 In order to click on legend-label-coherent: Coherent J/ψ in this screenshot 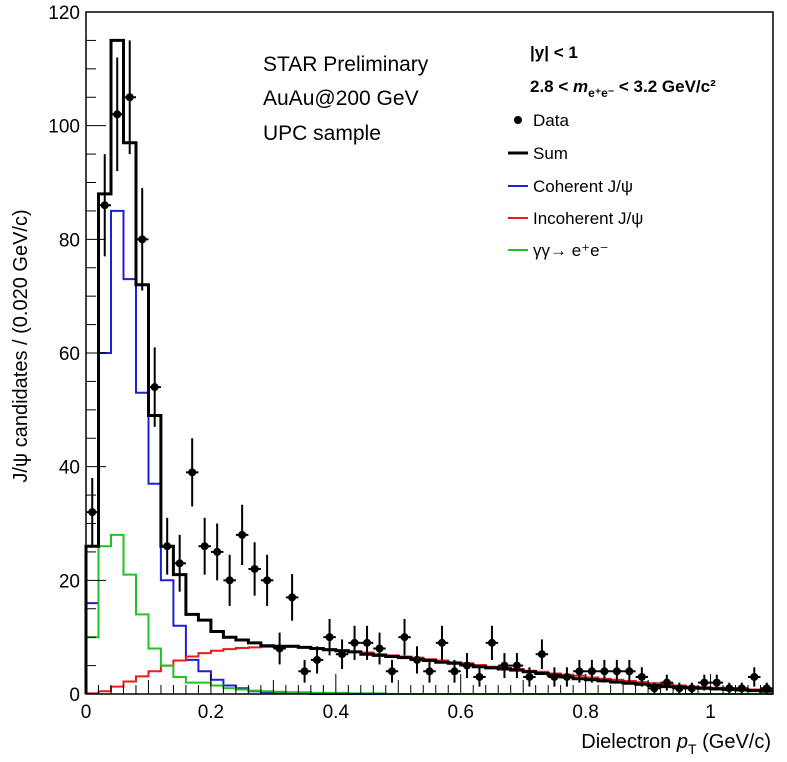, I will do `click(583, 186)`.